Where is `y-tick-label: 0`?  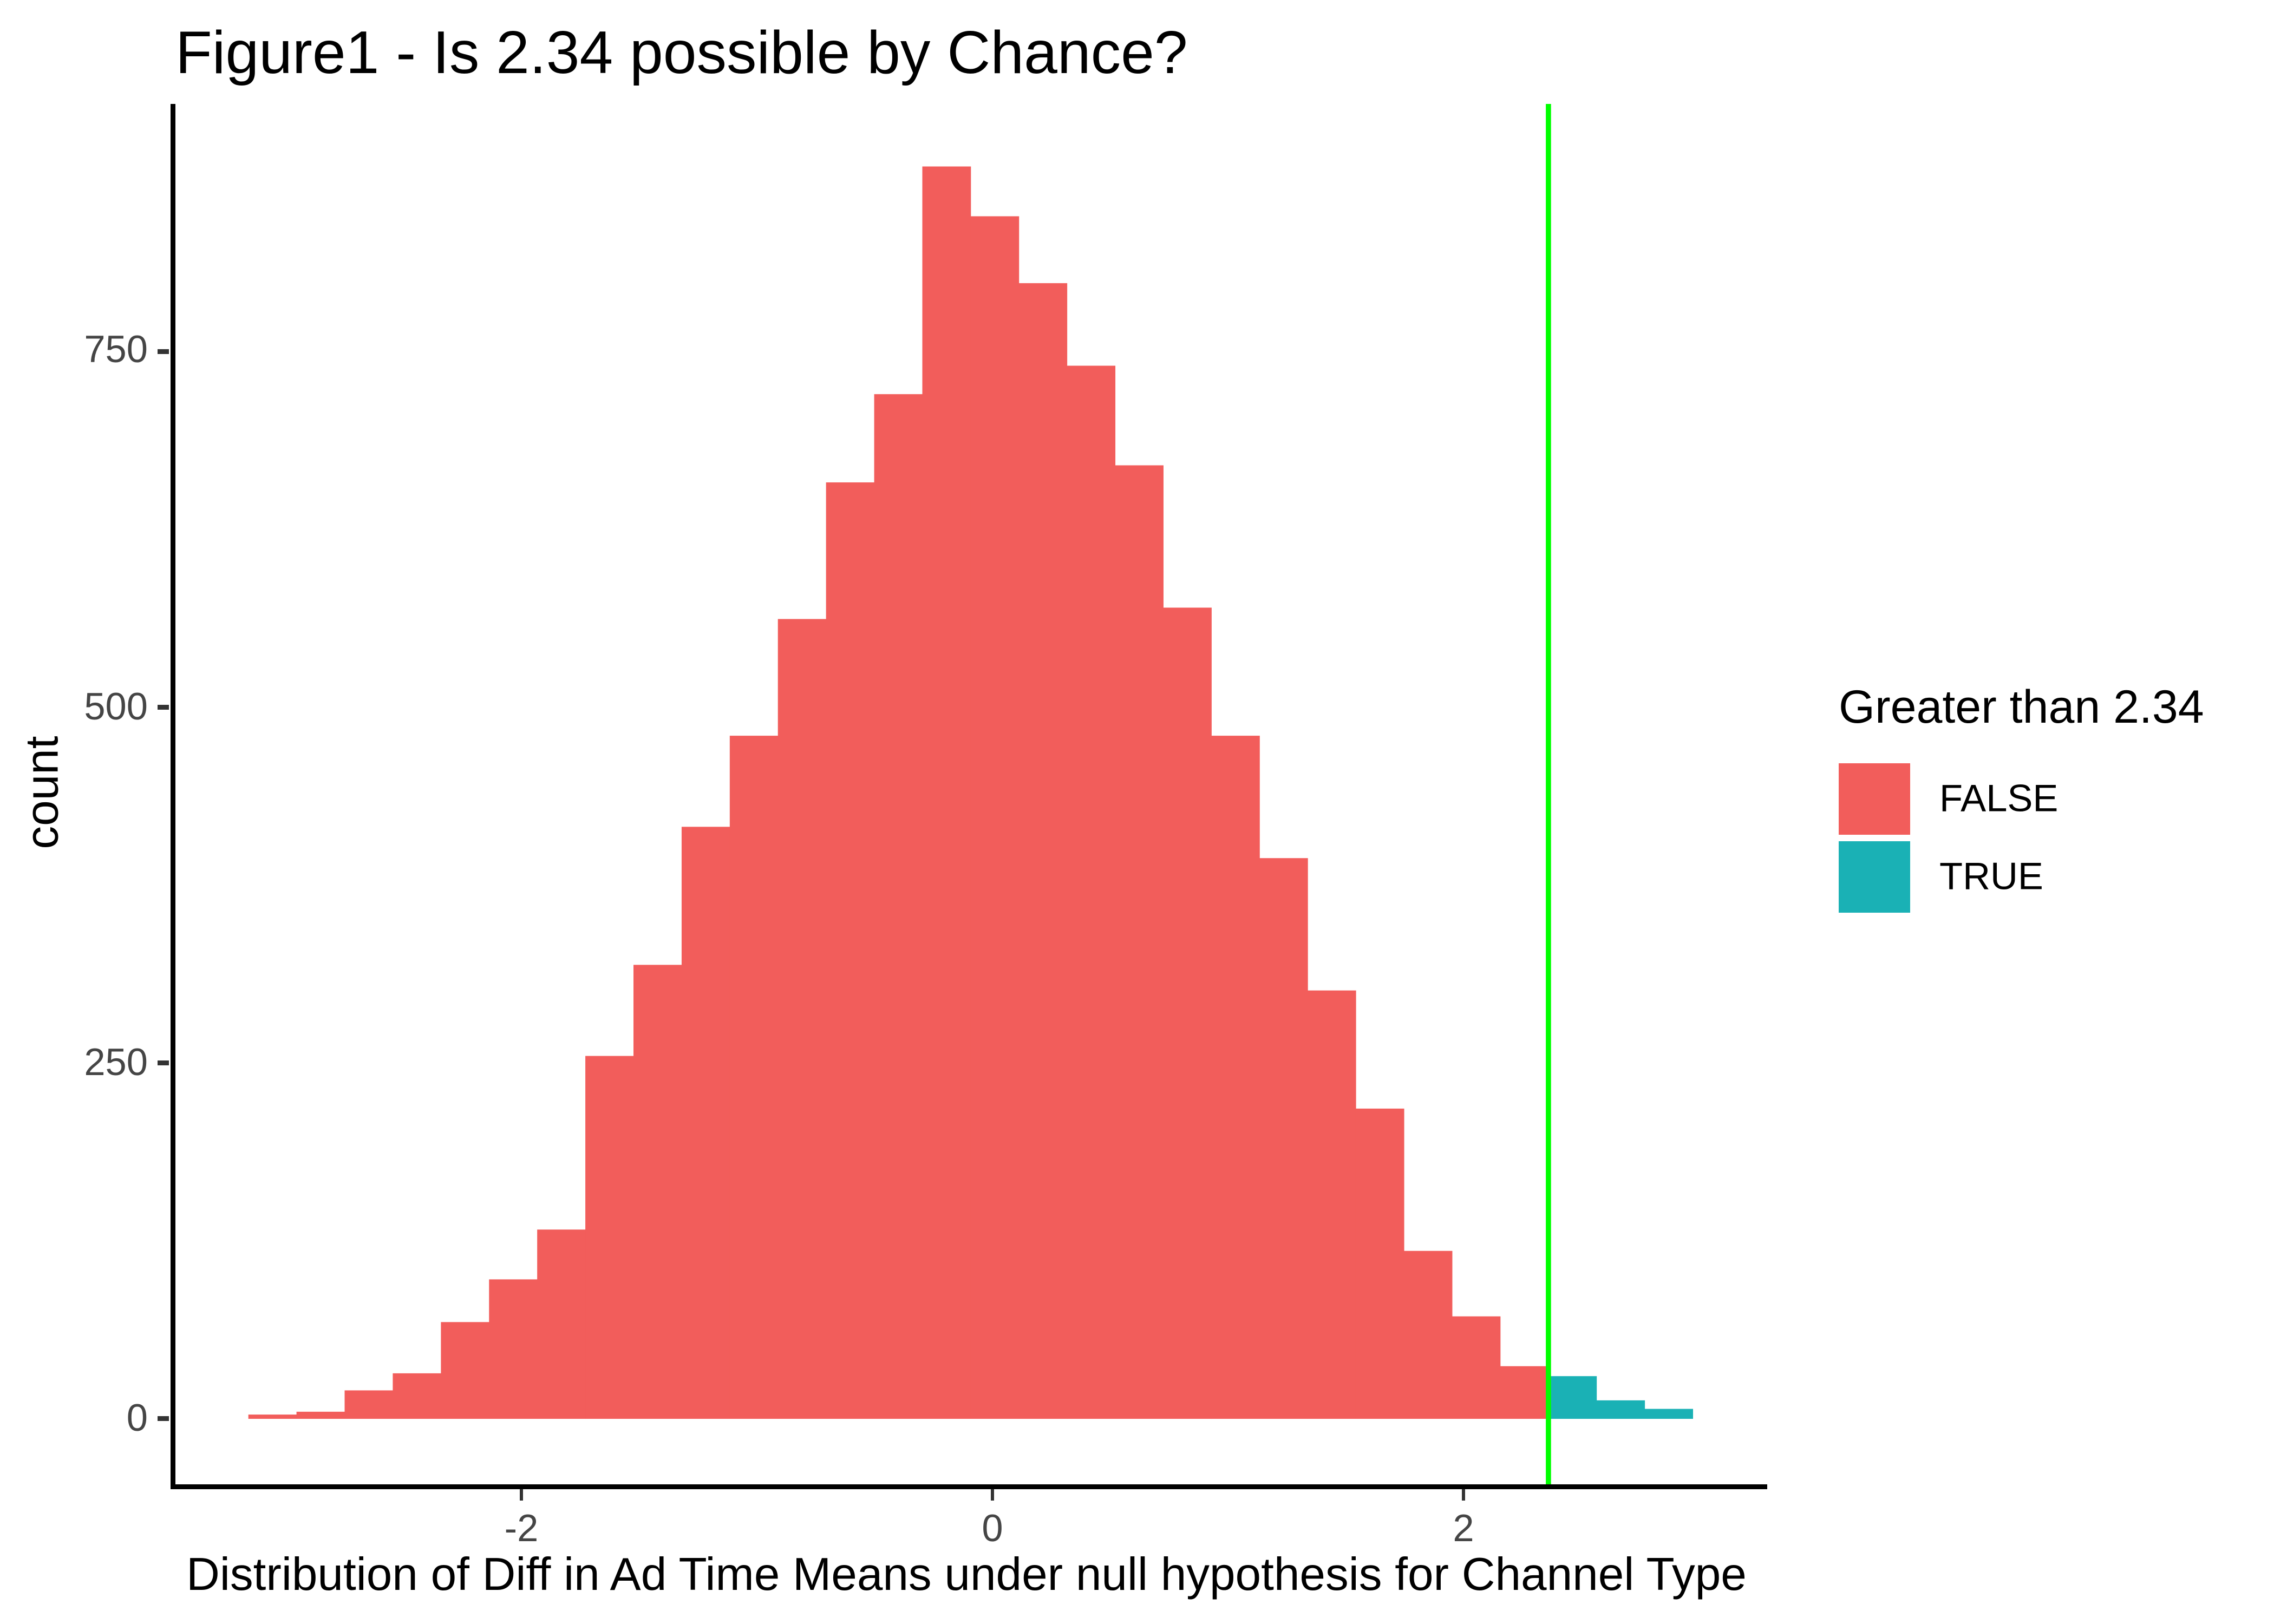 y-tick-label: 0 is located at coordinates (137, 1417).